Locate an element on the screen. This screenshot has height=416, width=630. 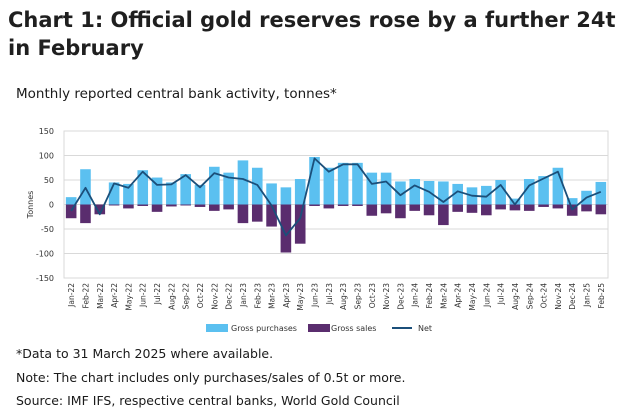
y-tick-label: 100 is located at coordinates (46, 156).